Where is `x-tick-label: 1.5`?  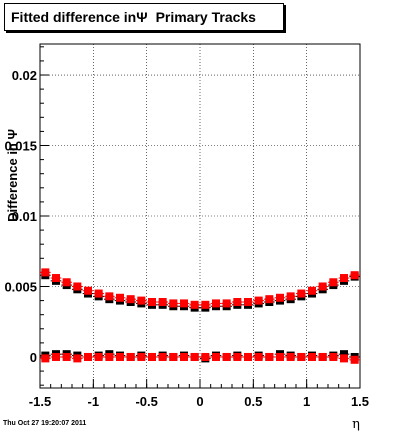
x-tick-label: 1.5 is located at coordinates (360, 401).